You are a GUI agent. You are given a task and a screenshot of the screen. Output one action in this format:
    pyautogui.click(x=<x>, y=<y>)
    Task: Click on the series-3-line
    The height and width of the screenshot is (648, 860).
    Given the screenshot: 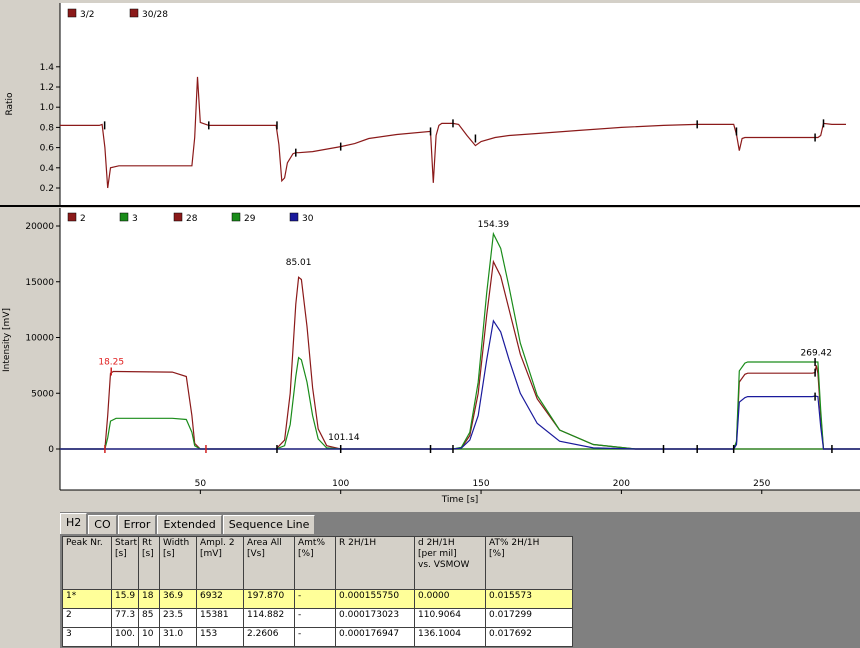 What is the action you would take?
    pyautogui.click(x=460, y=433)
    